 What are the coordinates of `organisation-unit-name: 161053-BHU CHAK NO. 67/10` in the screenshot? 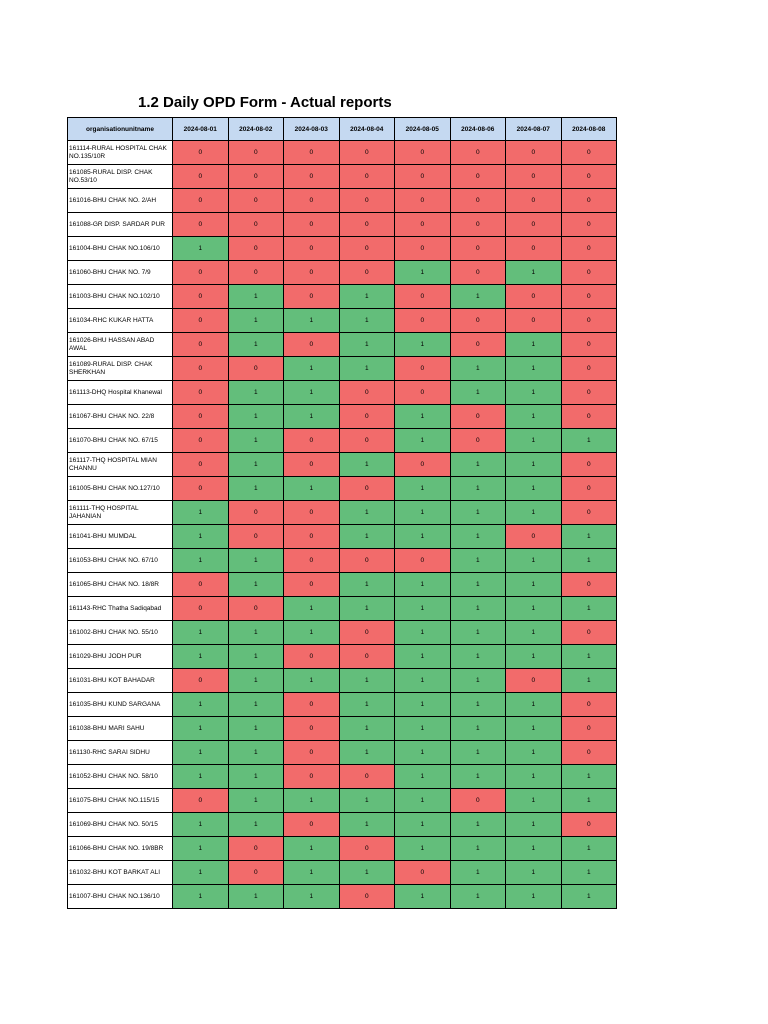 It's located at (120, 560).